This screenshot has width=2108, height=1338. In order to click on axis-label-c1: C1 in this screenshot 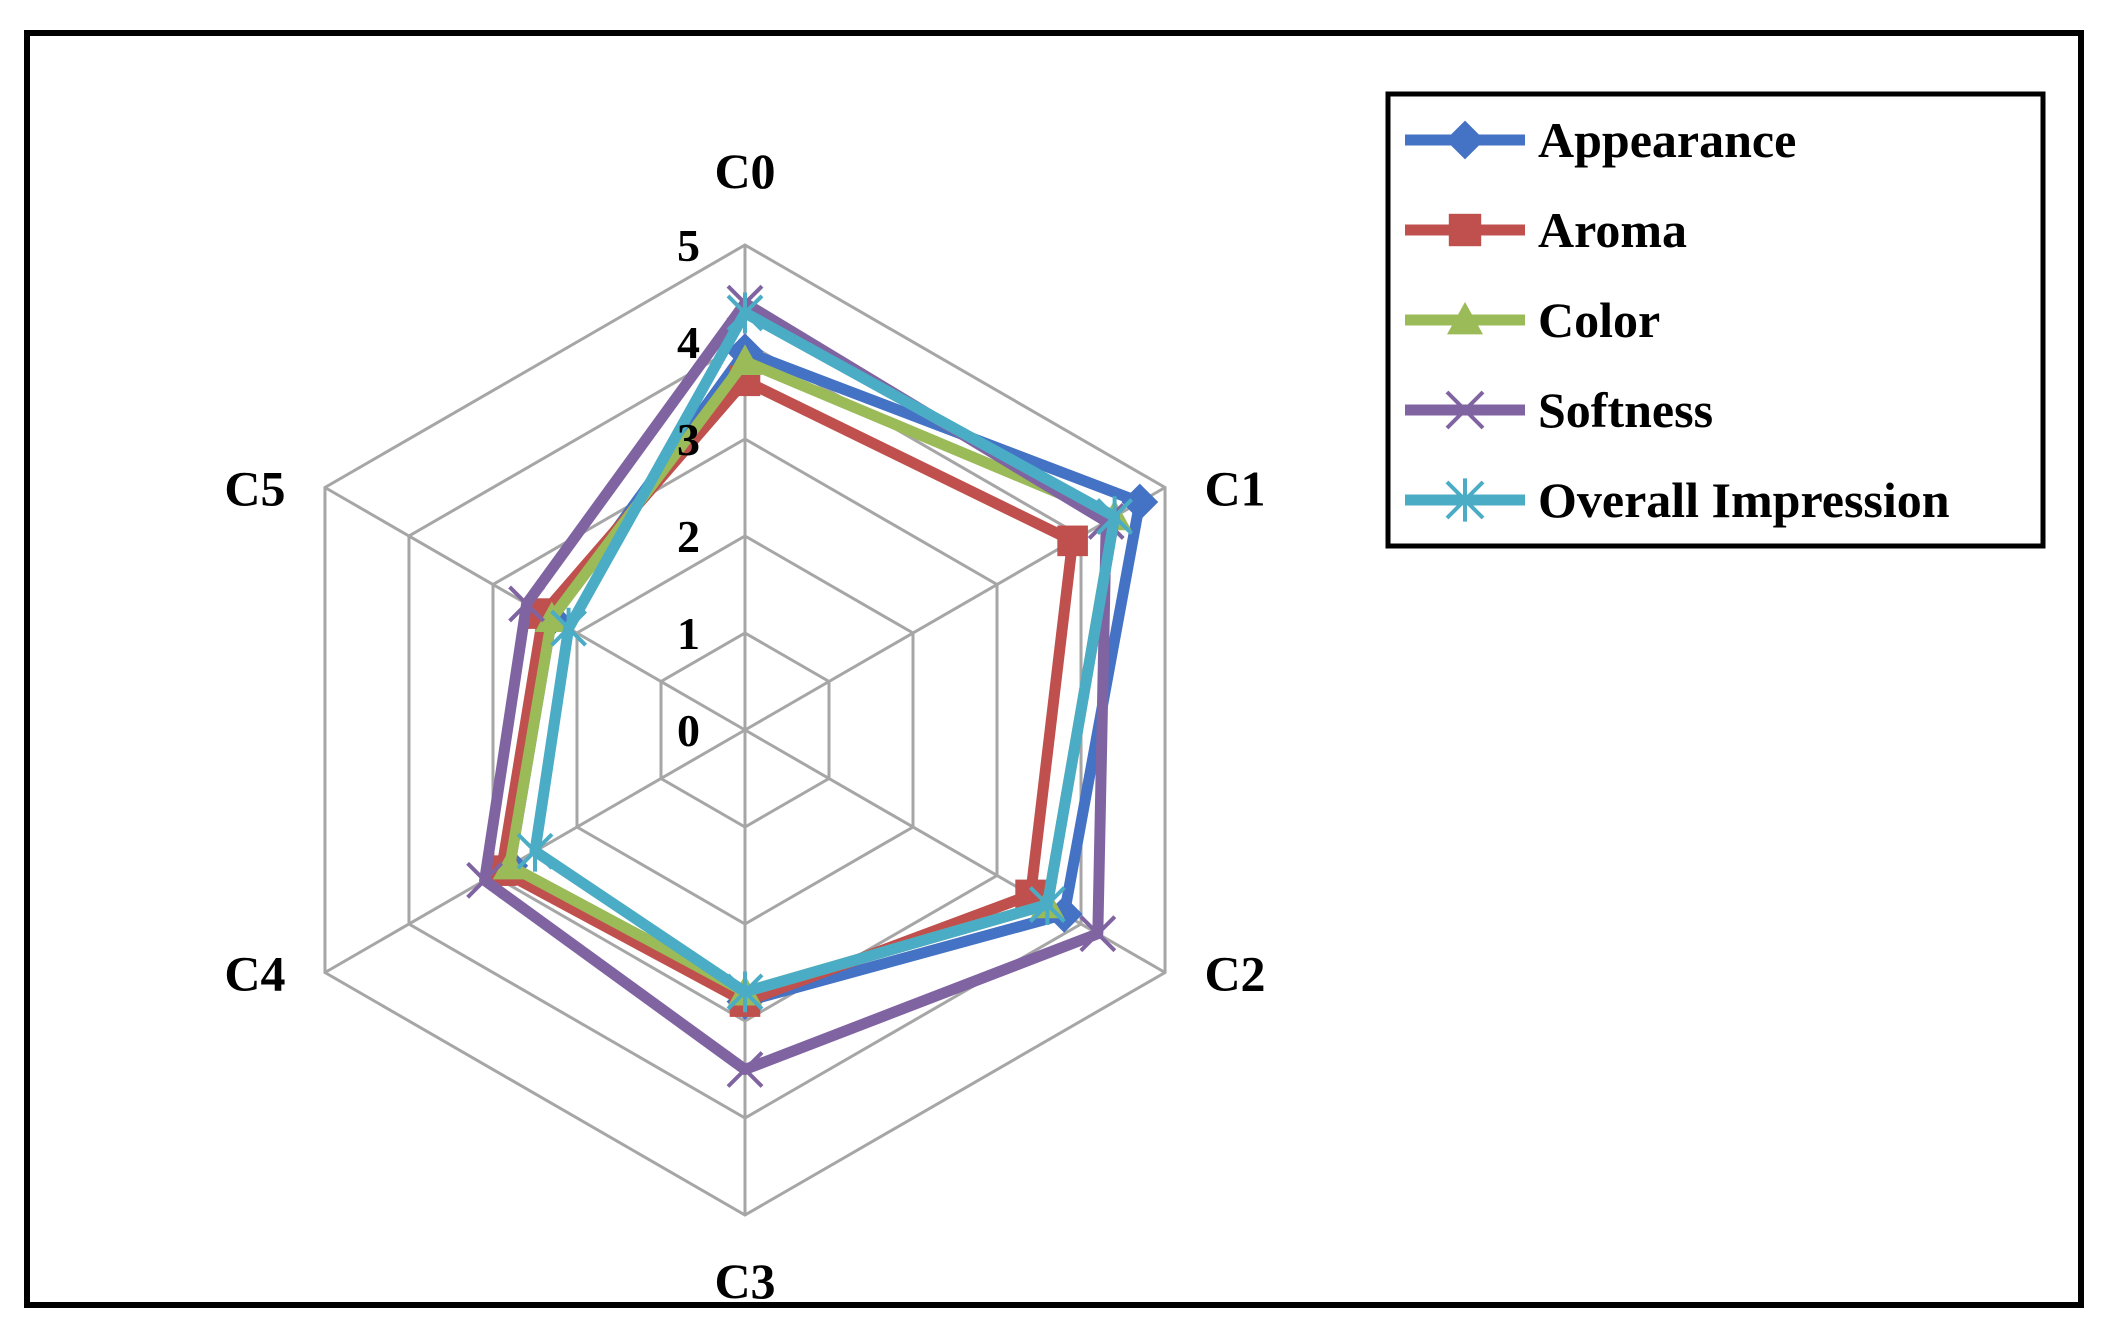, I will do `click(1234, 489)`.